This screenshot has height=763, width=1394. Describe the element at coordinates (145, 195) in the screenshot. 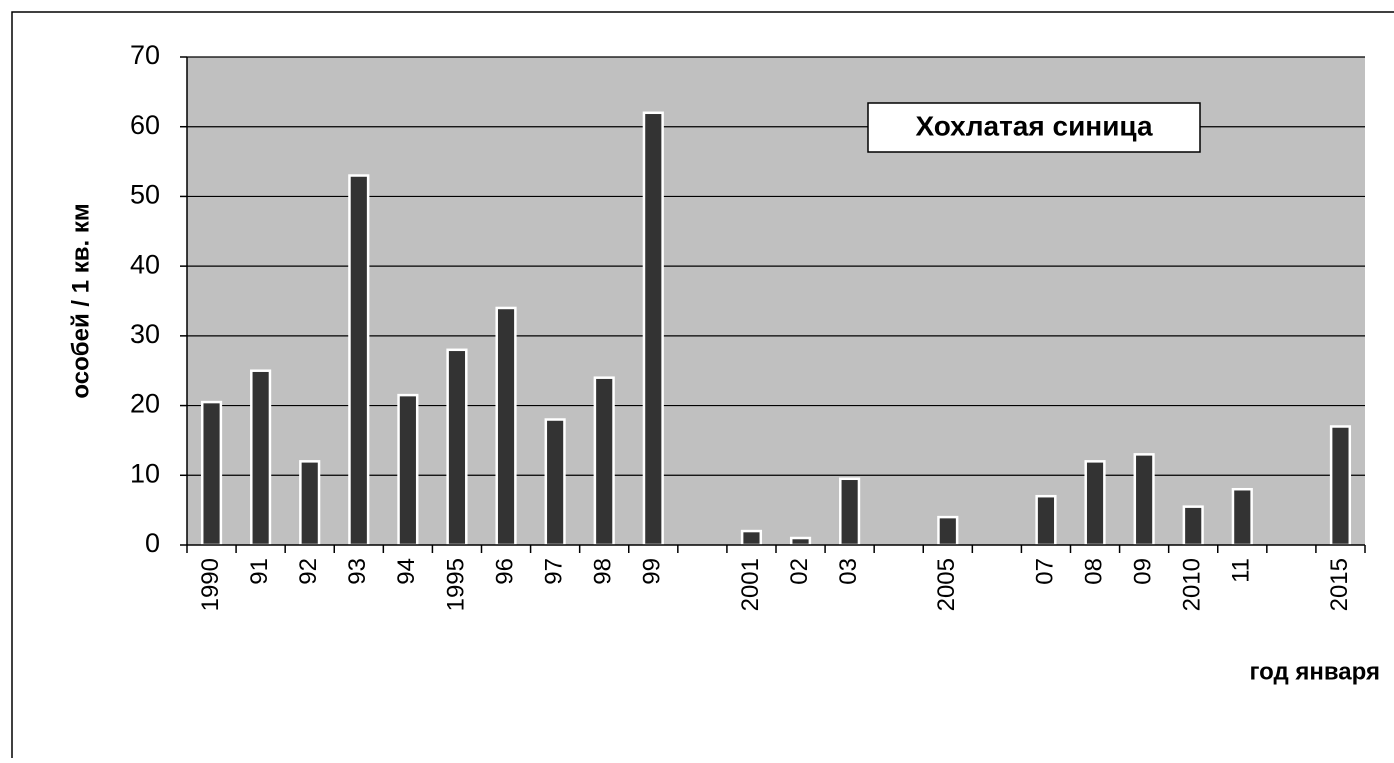

I see `y-tick-label: 50` at that location.